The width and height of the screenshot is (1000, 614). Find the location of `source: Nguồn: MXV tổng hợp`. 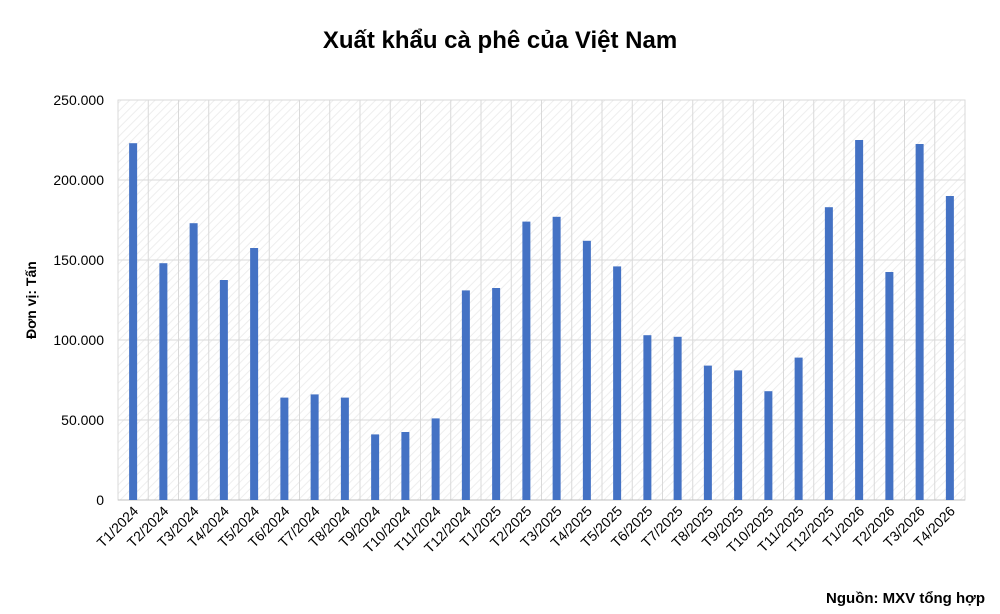

source: Nguồn: MXV tổng hợp is located at coordinates (905, 598).